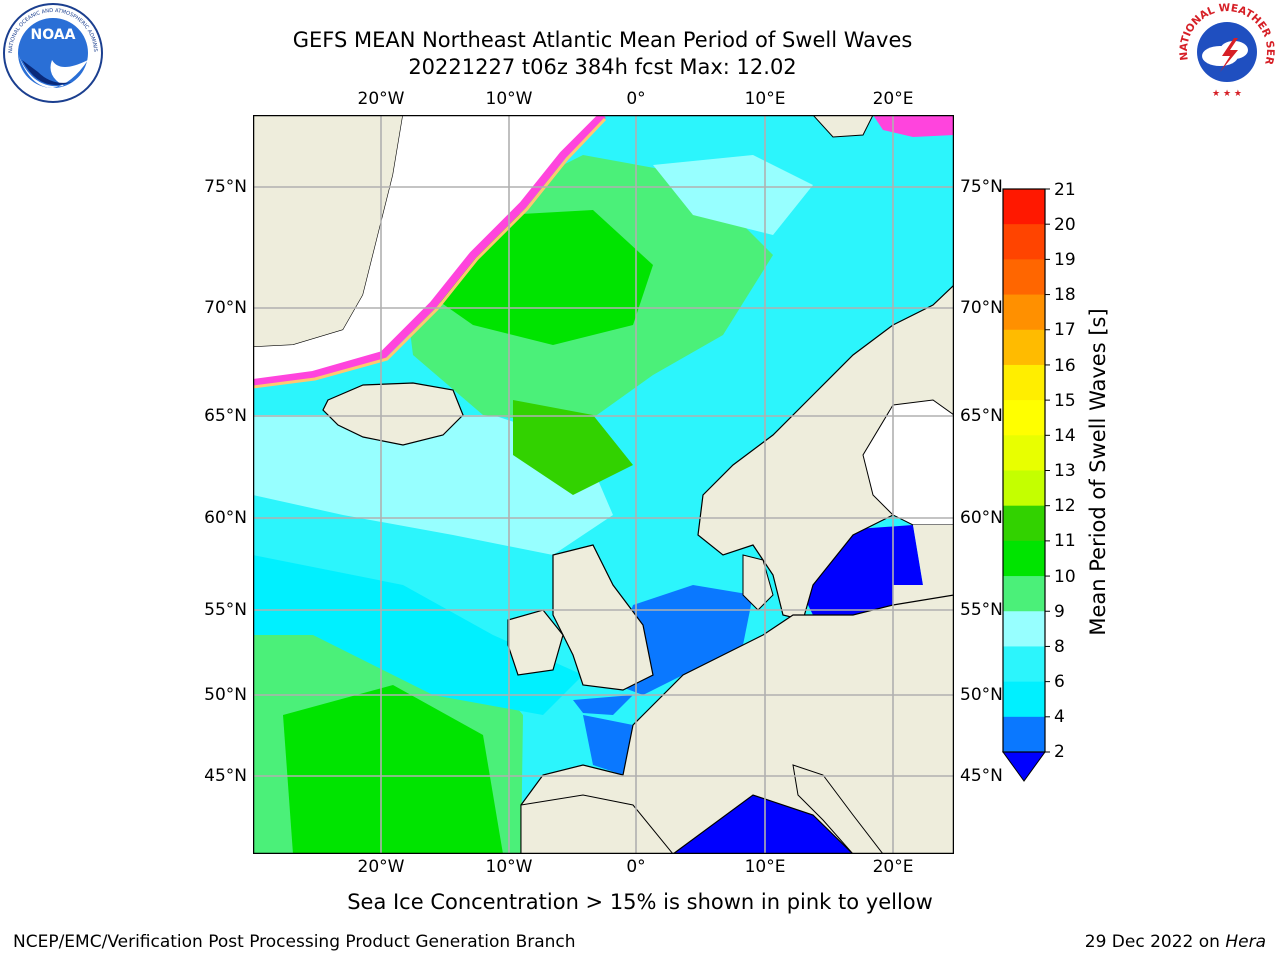 This screenshot has width=1280, height=960. Describe the element at coordinates (765, 99) in the screenshot. I see `lon-label-top-10e: 10°E` at that location.